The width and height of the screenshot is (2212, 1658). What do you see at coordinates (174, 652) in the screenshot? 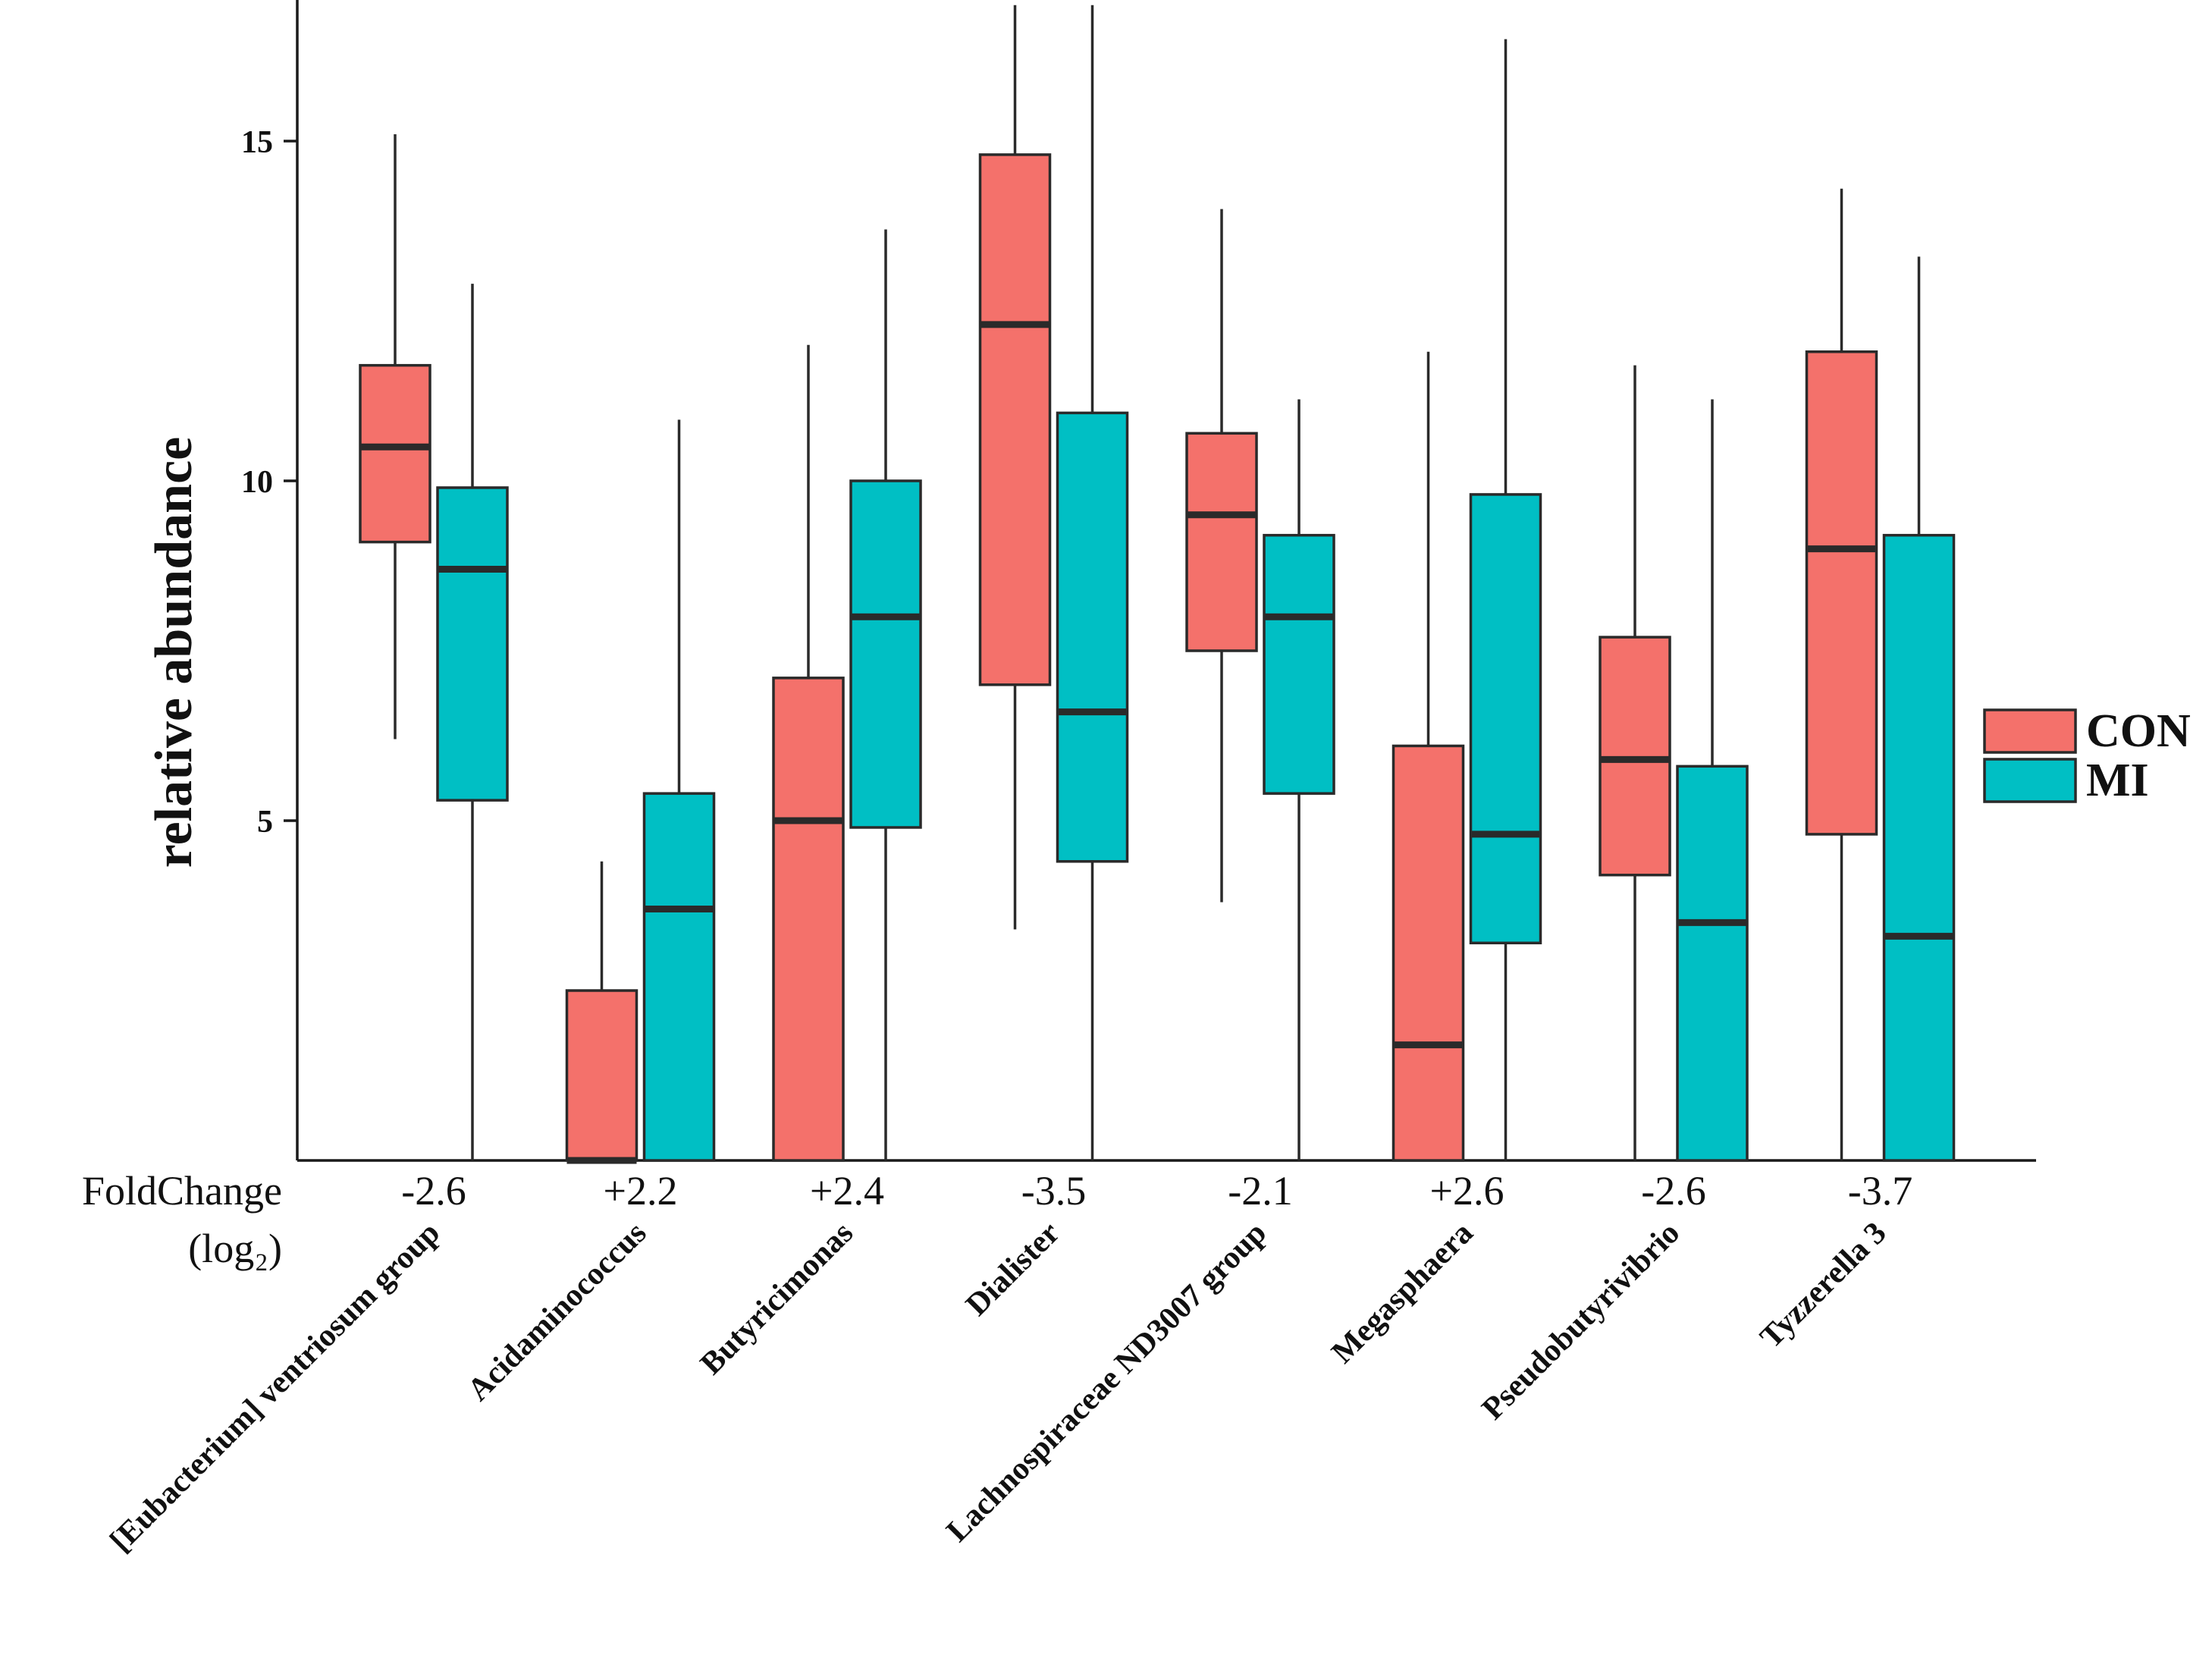
I see `y-axis-label: relative abundance` at bounding box center [174, 652].